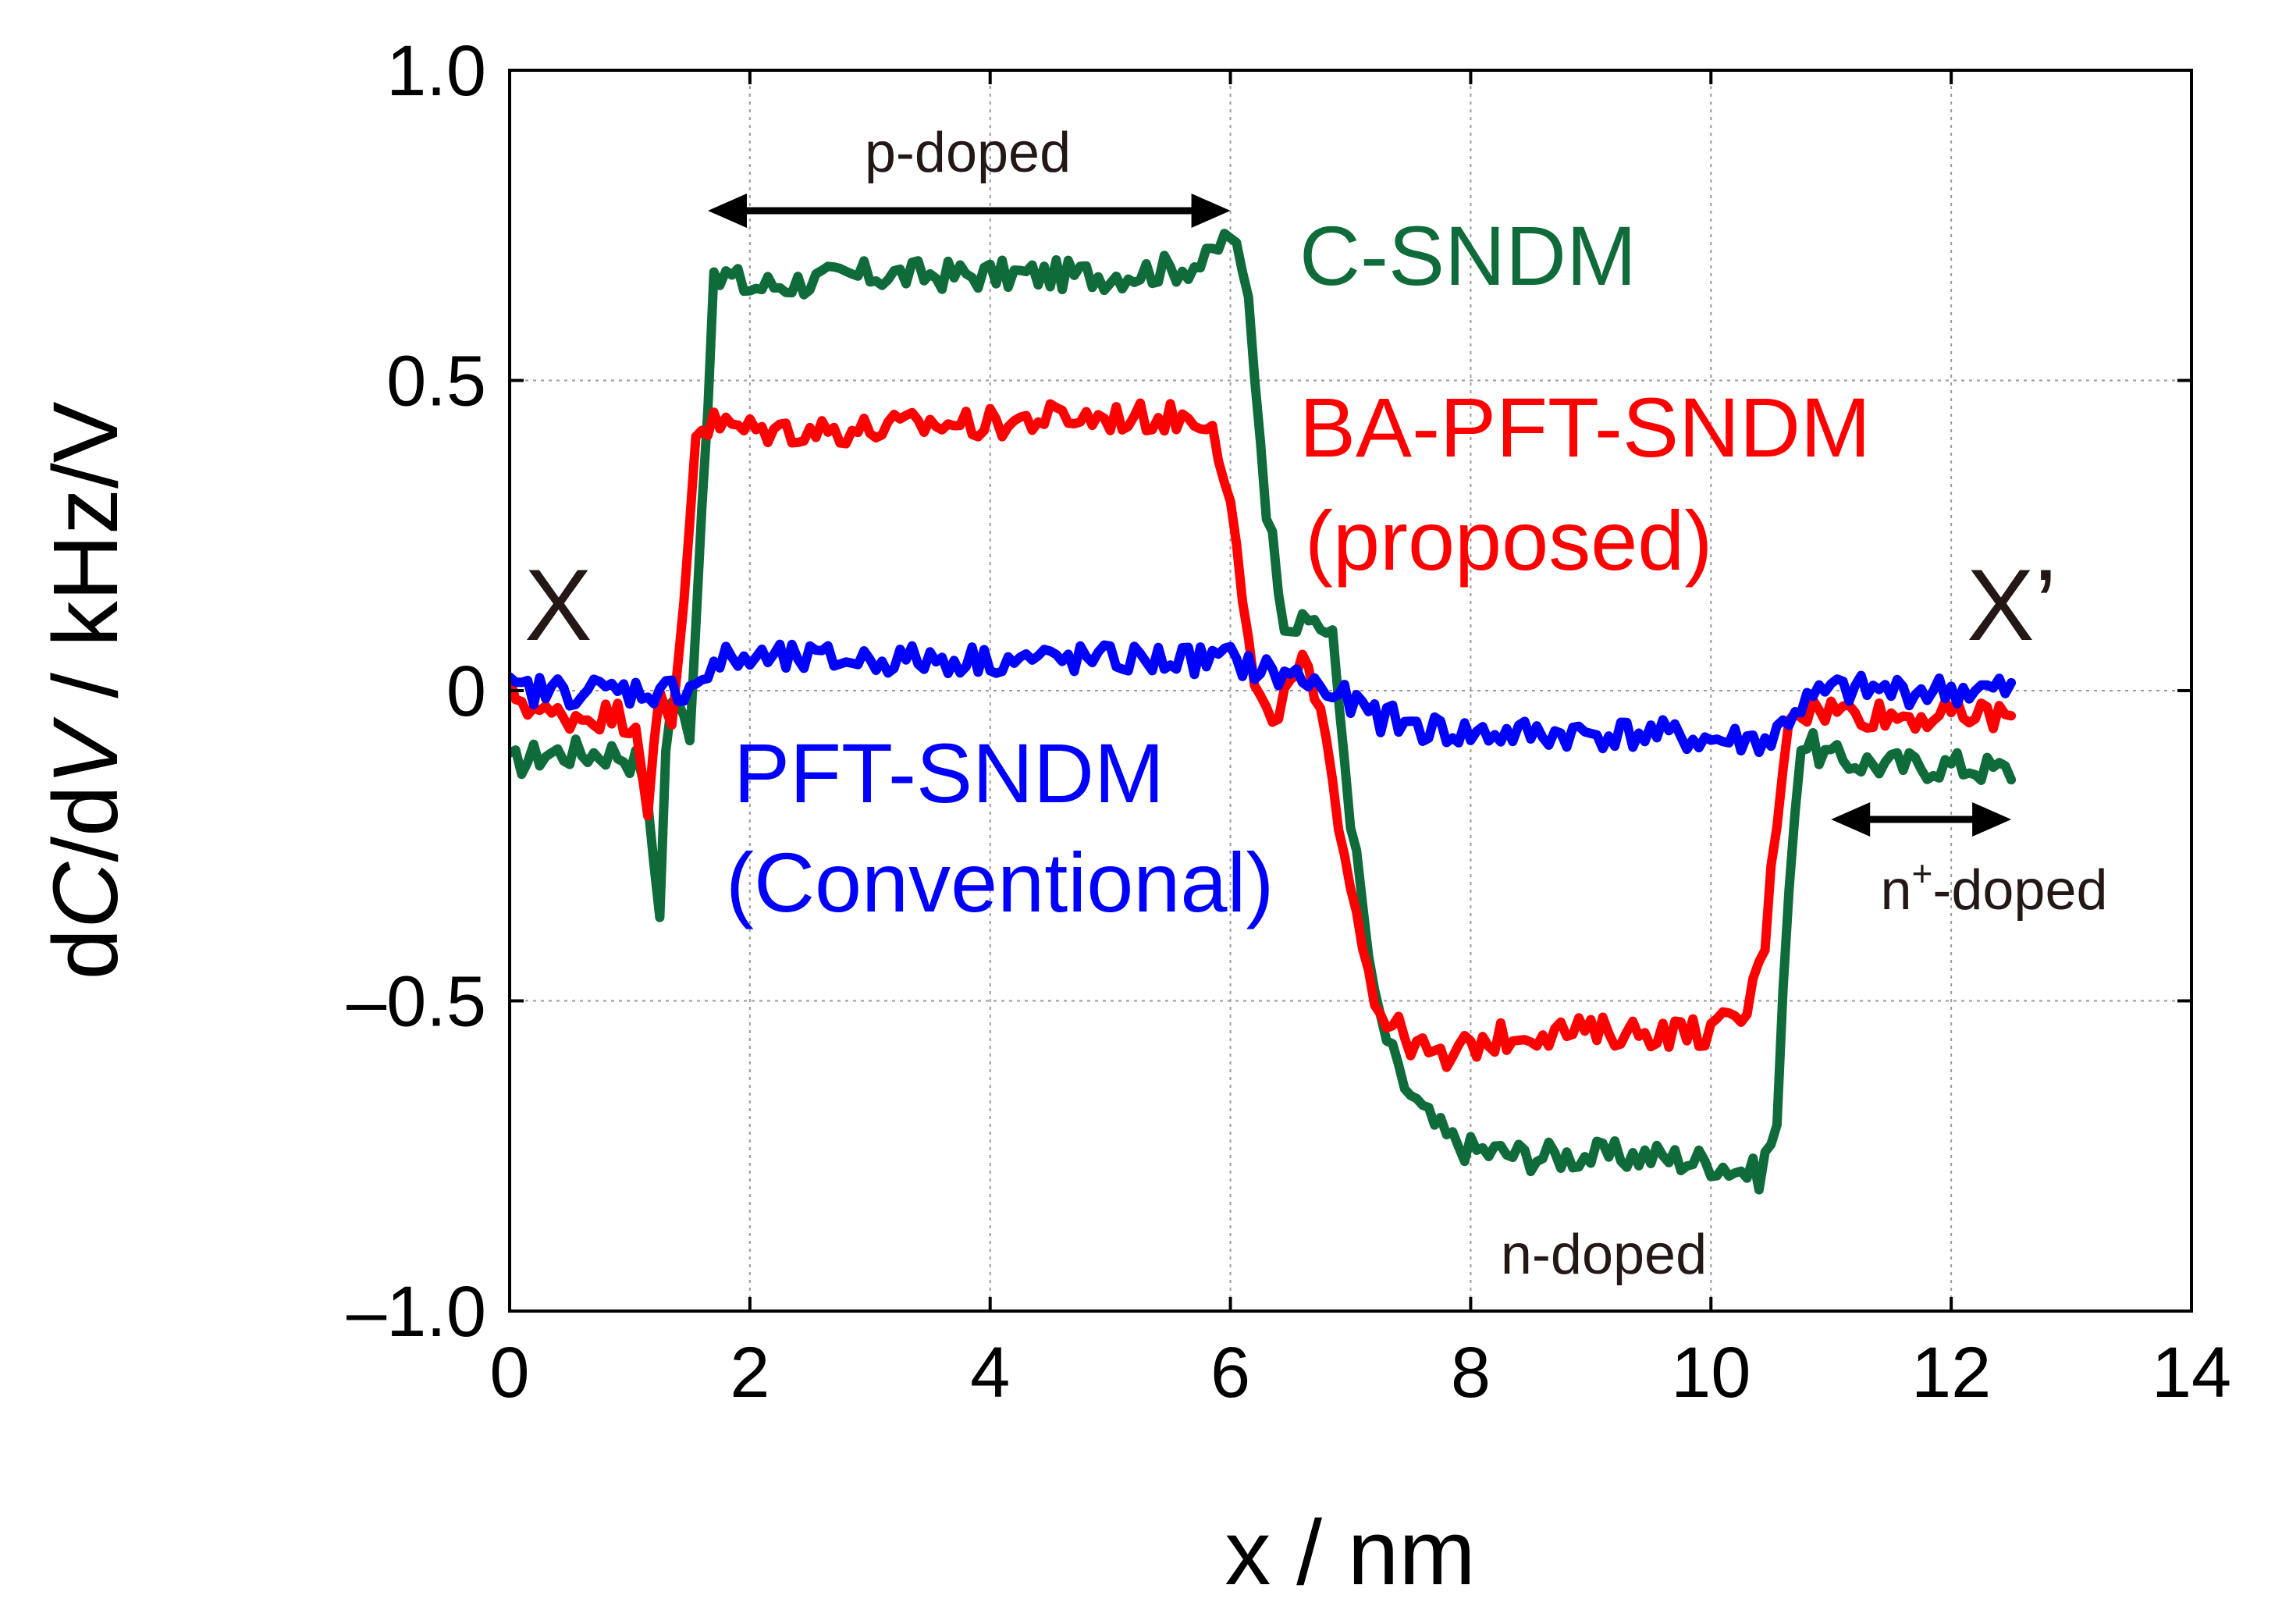 The image size is (2282, 1624). I want to click on arrow-n-head-left, so click(1851, 819).